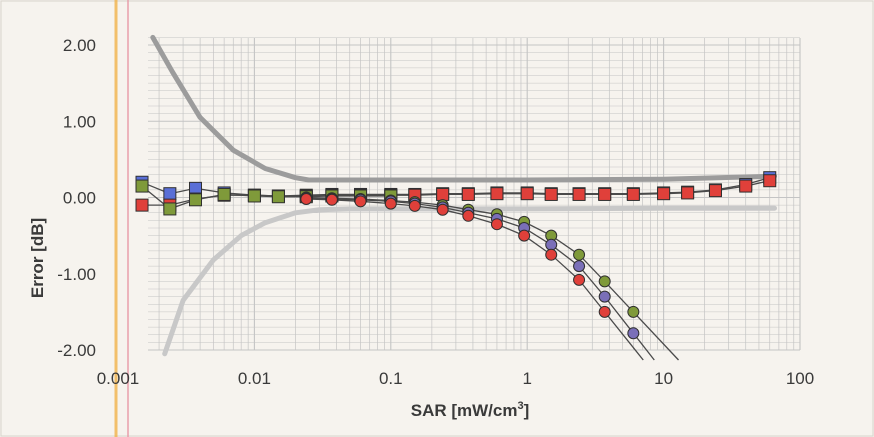  What do you see at coordinates (663, 378) in the screenshot?
I see `x-tick-label: 10` at bounding box center [663, 378].